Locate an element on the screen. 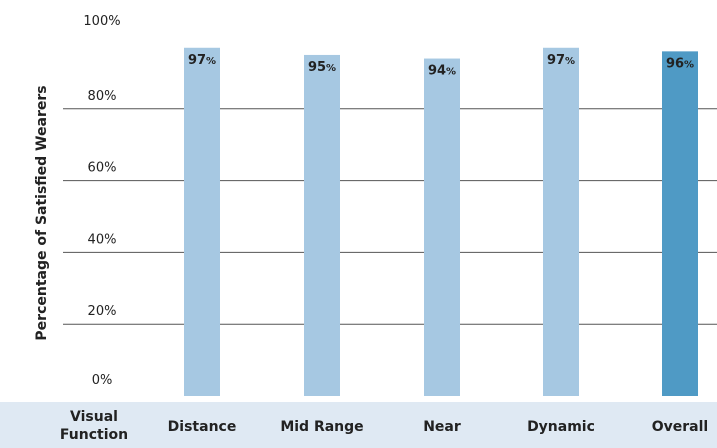 The image size is (717, 448). y-tick-label: 80% is located at coordinates (102, 96).